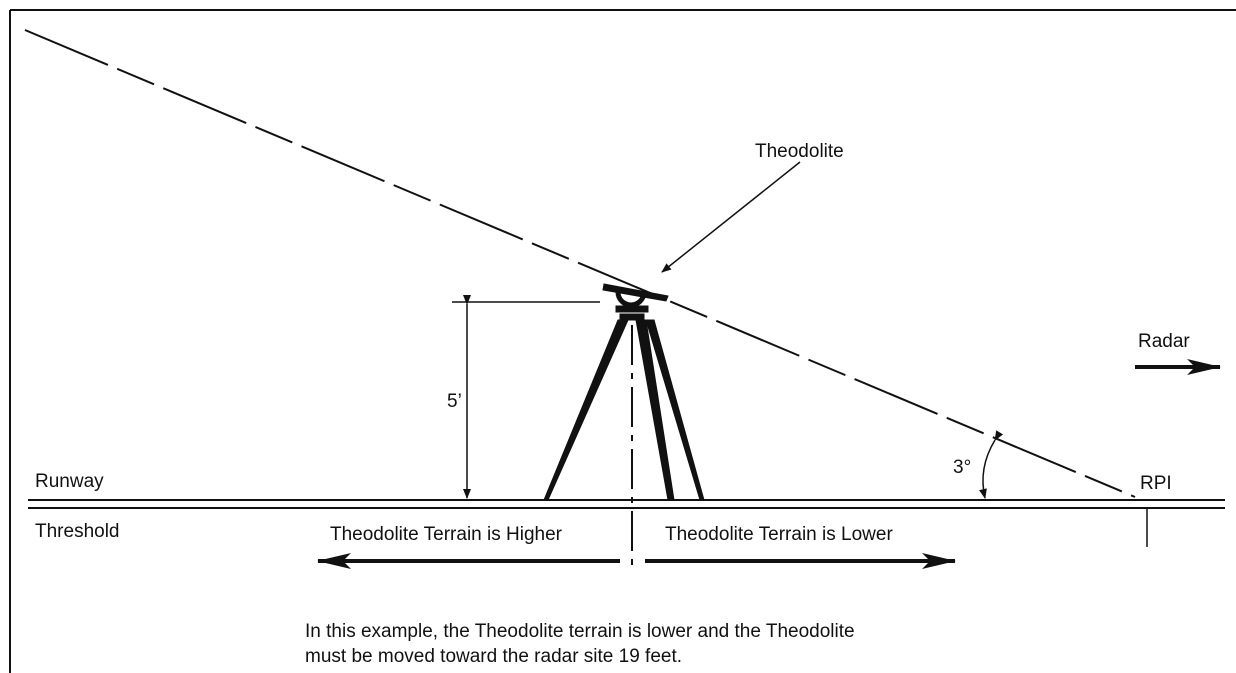 The height and width of the screenshot is (673, 1236). Describe the element at coordinates (454, 401) in the screenshot. I see `label: 5’` at that location.